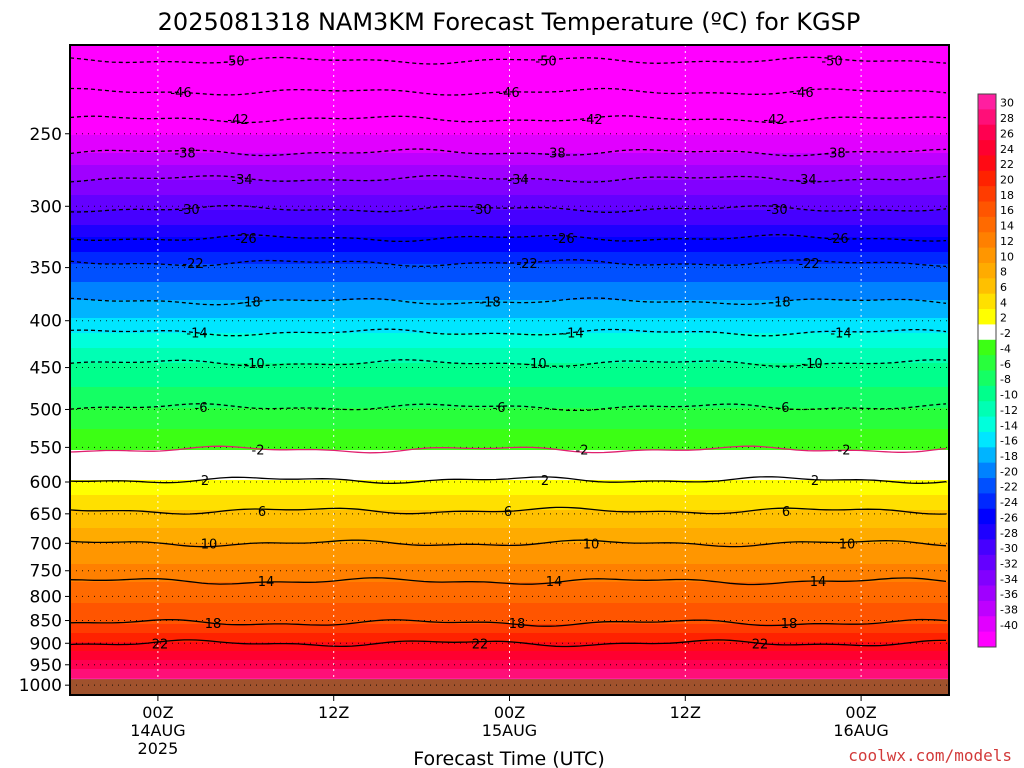 Image resolution: width=1024 pixels, height=768 pixels. What do you see at coordinates (46, 369) in the screenshot?
I see `y-tick-label: 450` at bounding box center [46, 369].